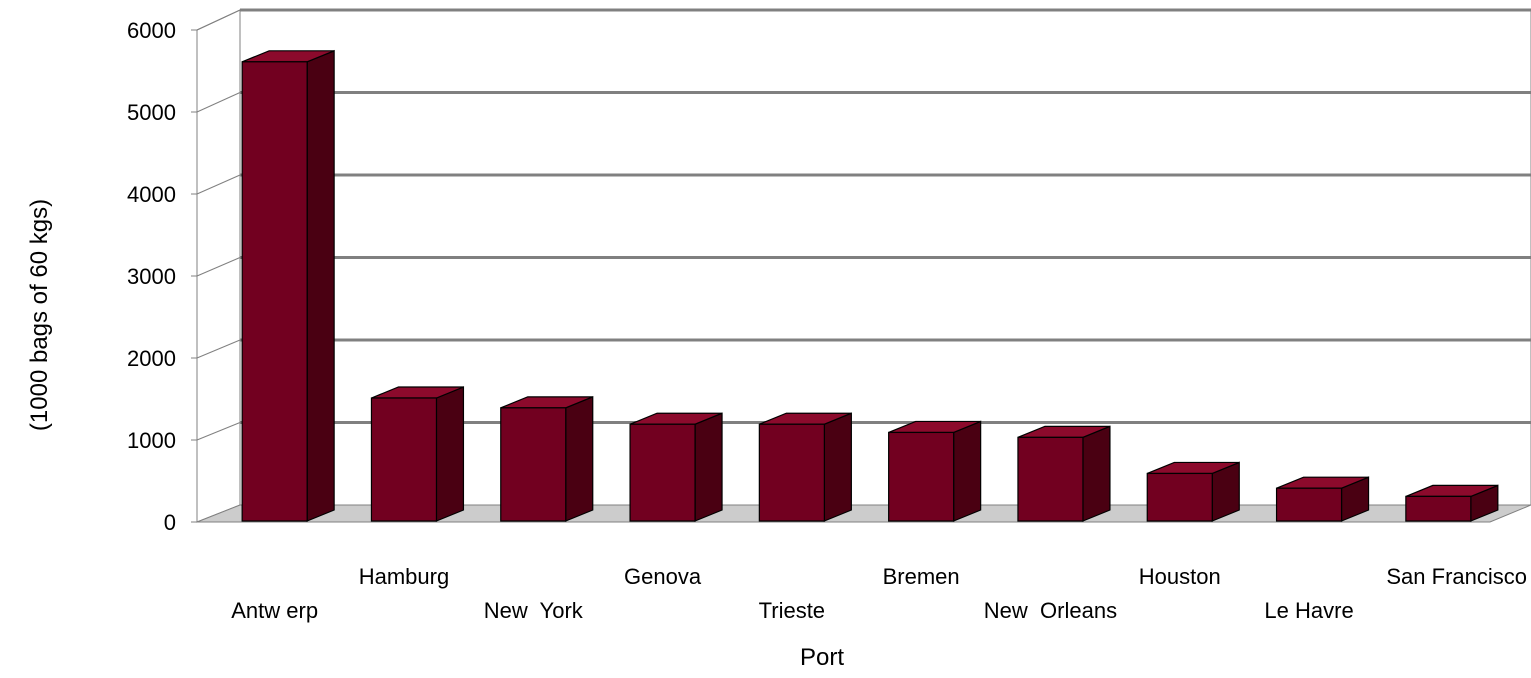  I want to click on y-tick-label: 3000, so click(151, 276).